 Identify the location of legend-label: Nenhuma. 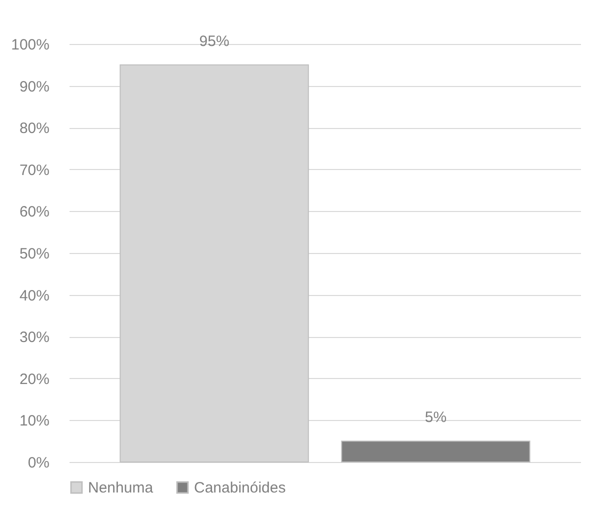
(121, 488).